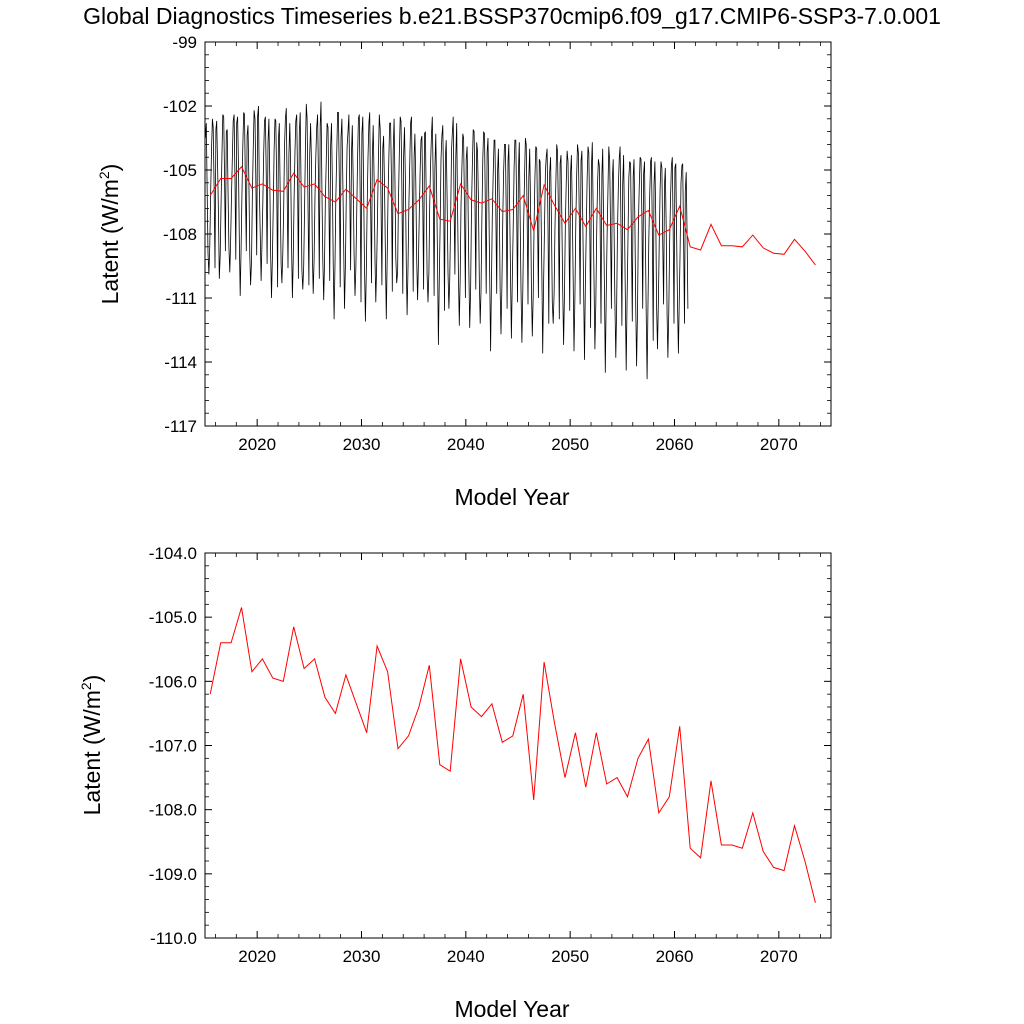 This screenshot has width=1024, height=1024. What do you see at coordinates (180, 234) in the screenshot?
I see `top-ytick-label--108: -108` at bounding box center [180, 234].